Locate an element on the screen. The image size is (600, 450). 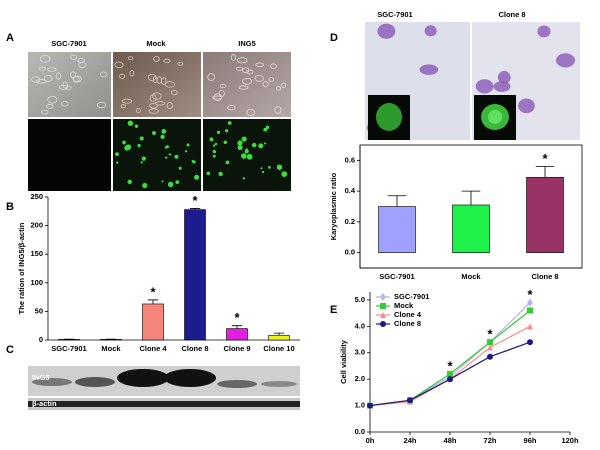
y-axis-label: Karyoplasmic ratio is located at coordinates (333, 206).